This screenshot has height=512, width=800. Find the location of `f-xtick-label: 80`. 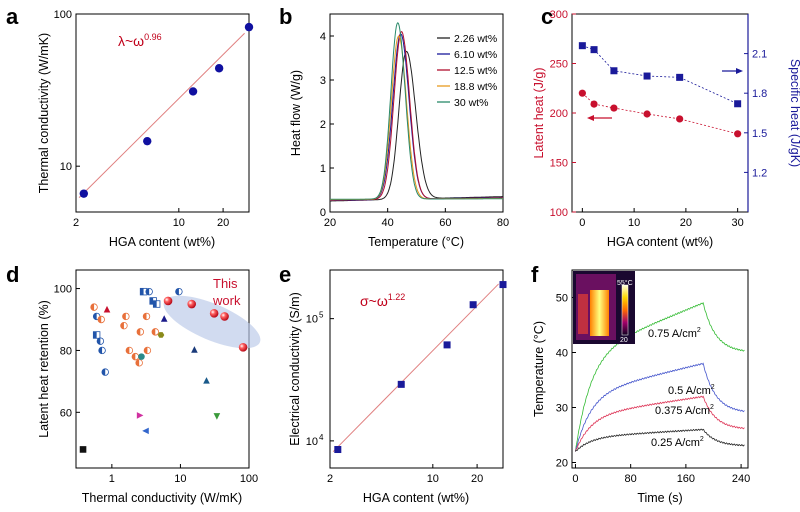

f-xtick-label: 80 is located at coordinates (631, 479).